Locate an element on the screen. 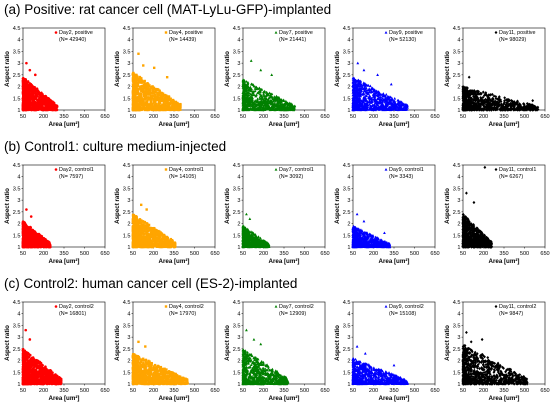 The image size is (550, 409). y-tick-label: 1.5 is located at coordinates (237, 99).